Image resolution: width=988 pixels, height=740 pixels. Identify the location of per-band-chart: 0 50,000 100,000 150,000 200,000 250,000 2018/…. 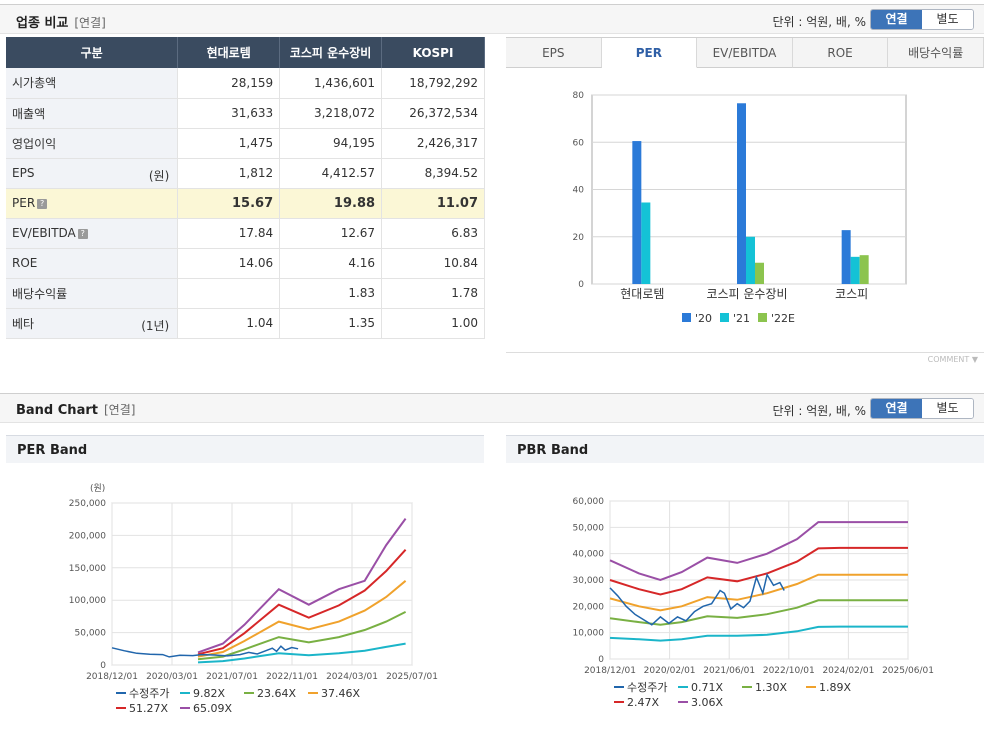
(253, 599).